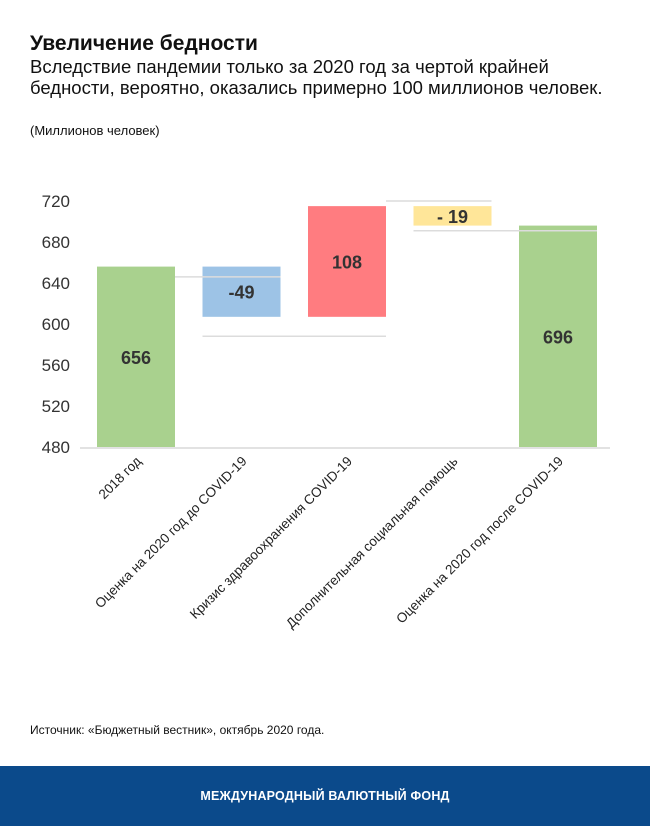 This screenshot has width=650, height=826. Describe the element at coordinates (56, 242) in the screenshot. I see `y-tick-label: 680` at that location.